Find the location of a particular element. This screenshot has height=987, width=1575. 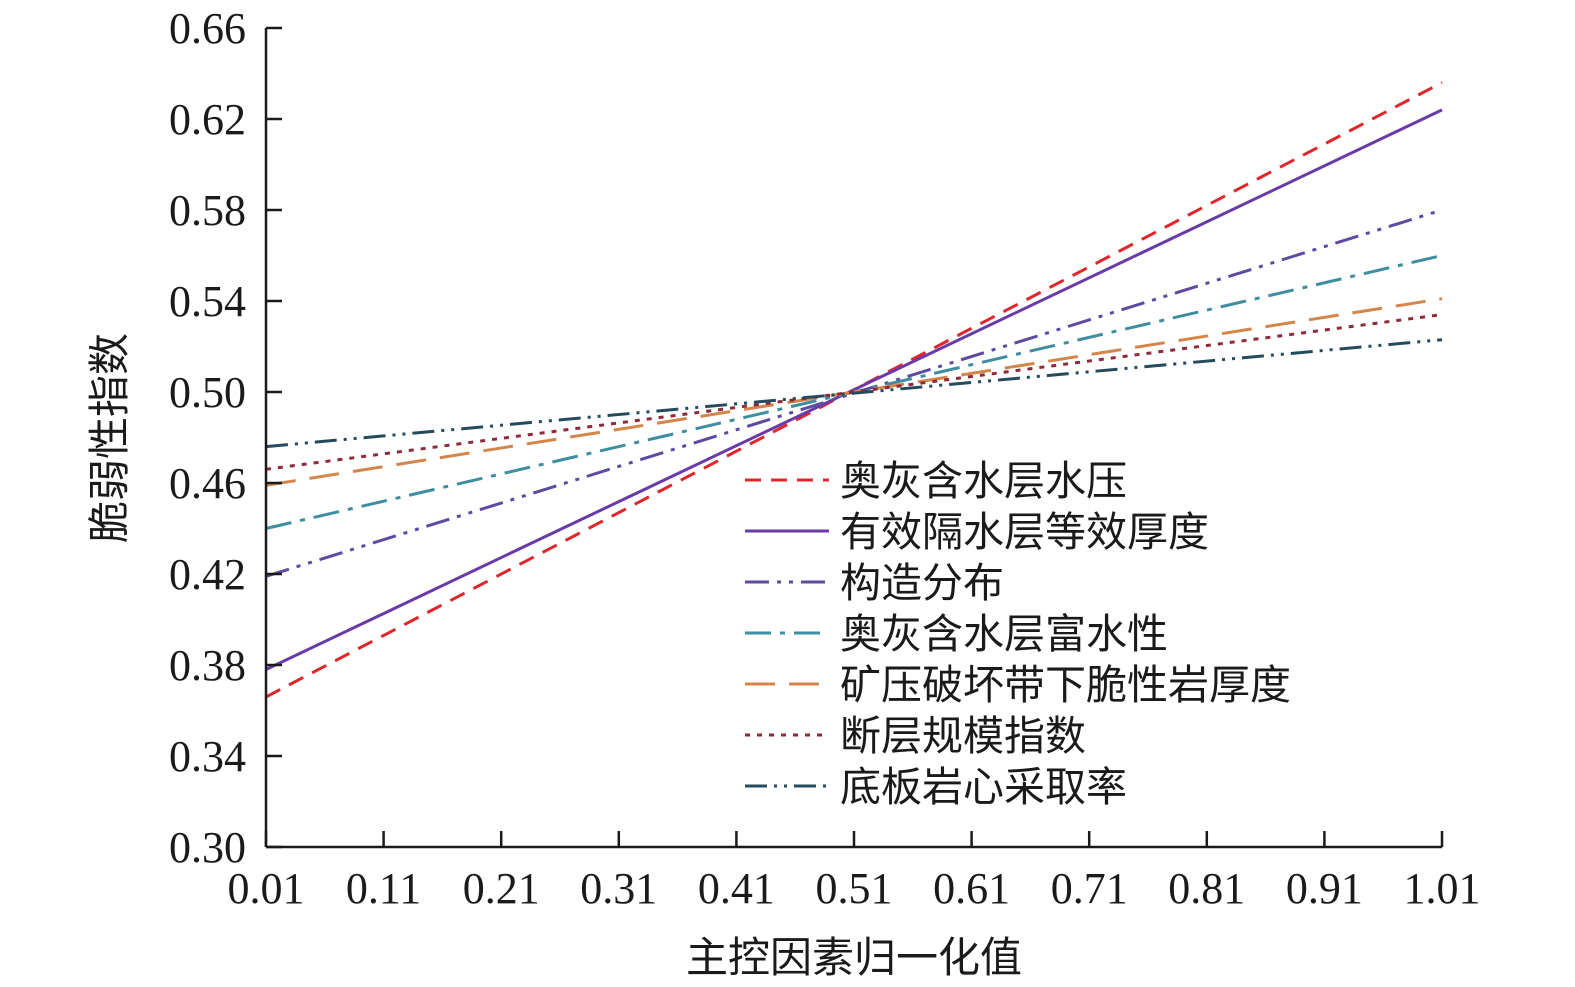

legend-label: 奥灰含水层富水性 is located at coordinates (1004, 634).